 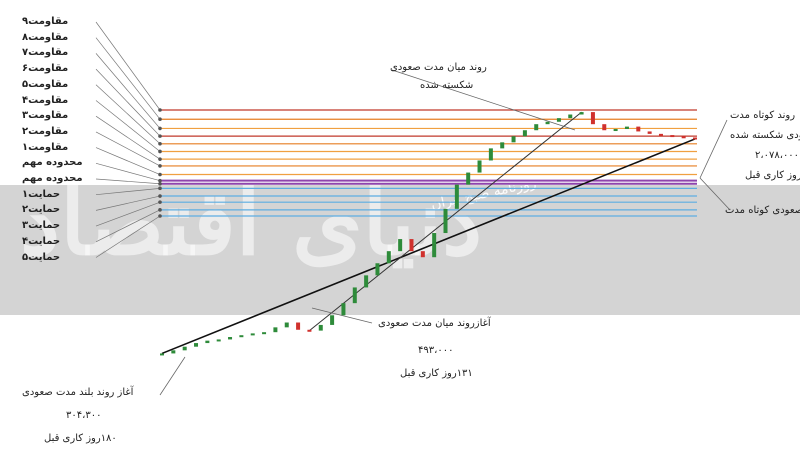 I want to click on annotation-short-up: روند صعودی کوتاه مدت, so click(x=762, y=210).